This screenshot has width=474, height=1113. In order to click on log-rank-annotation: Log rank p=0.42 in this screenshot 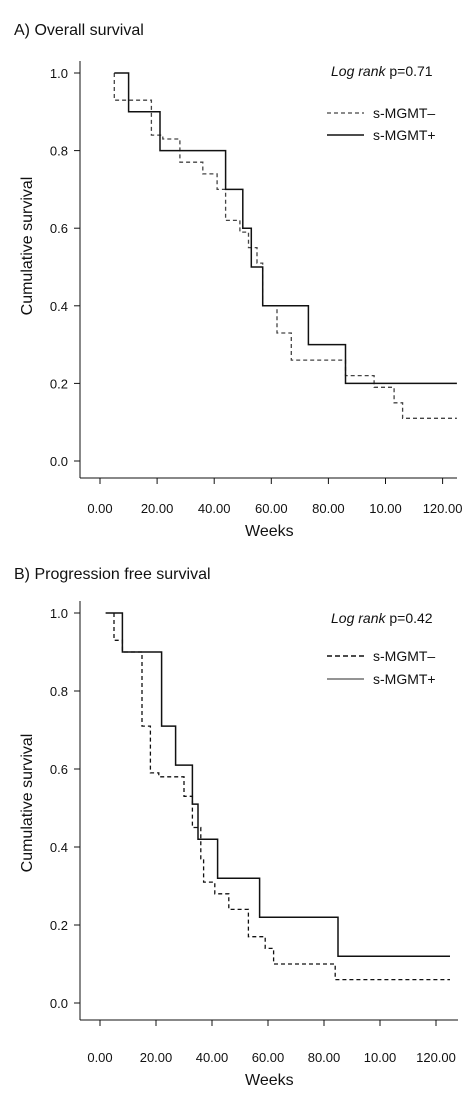, I will do `click(382, 618)`.